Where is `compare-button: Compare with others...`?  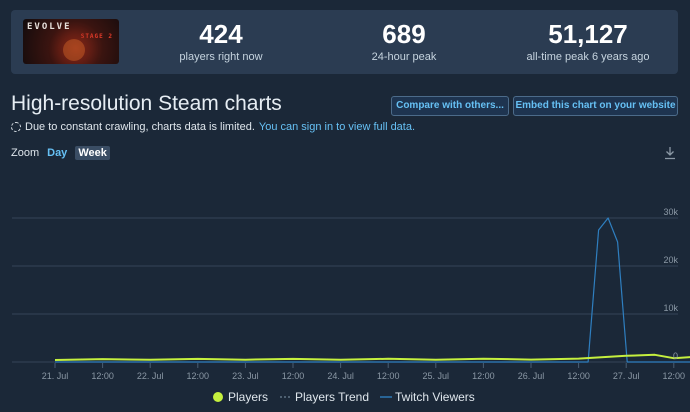 compare-button: Compare with others... is located at coordinates (450, 106).